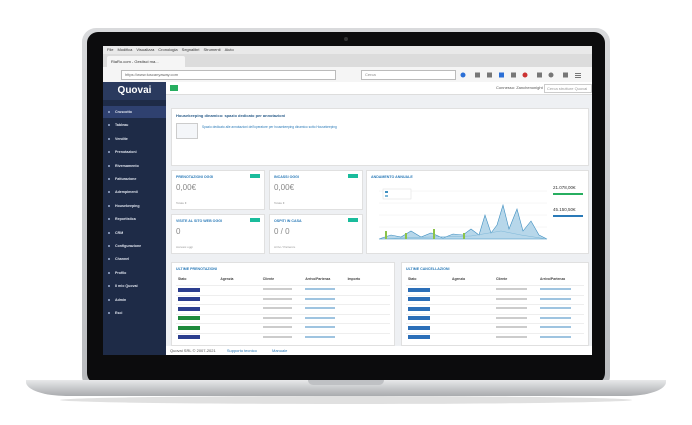 The width and height of the screenshot is (692, 425). Describe the element at coordinates (190, 49) in the screenshot. I see `menu-item: Segnalibri` at that location.